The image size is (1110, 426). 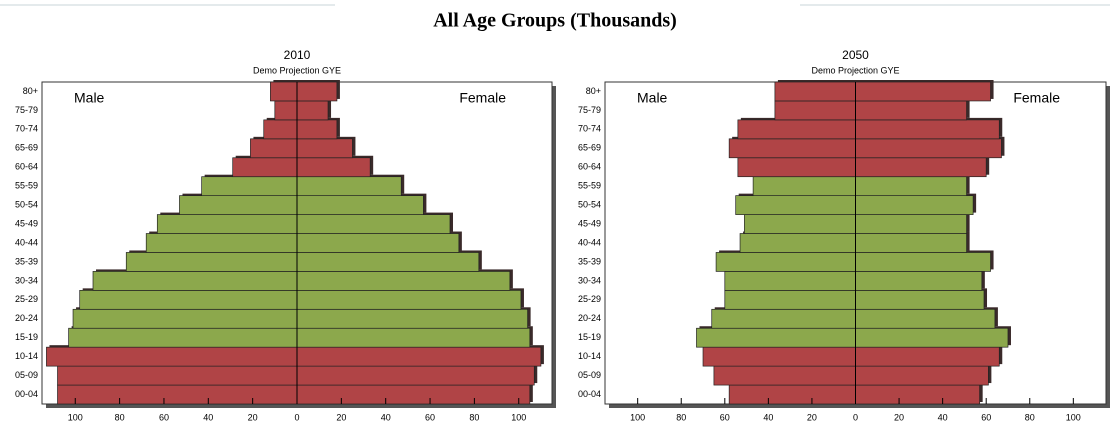 I want to click on chart-title: 2050, so click(x=855, y=55).